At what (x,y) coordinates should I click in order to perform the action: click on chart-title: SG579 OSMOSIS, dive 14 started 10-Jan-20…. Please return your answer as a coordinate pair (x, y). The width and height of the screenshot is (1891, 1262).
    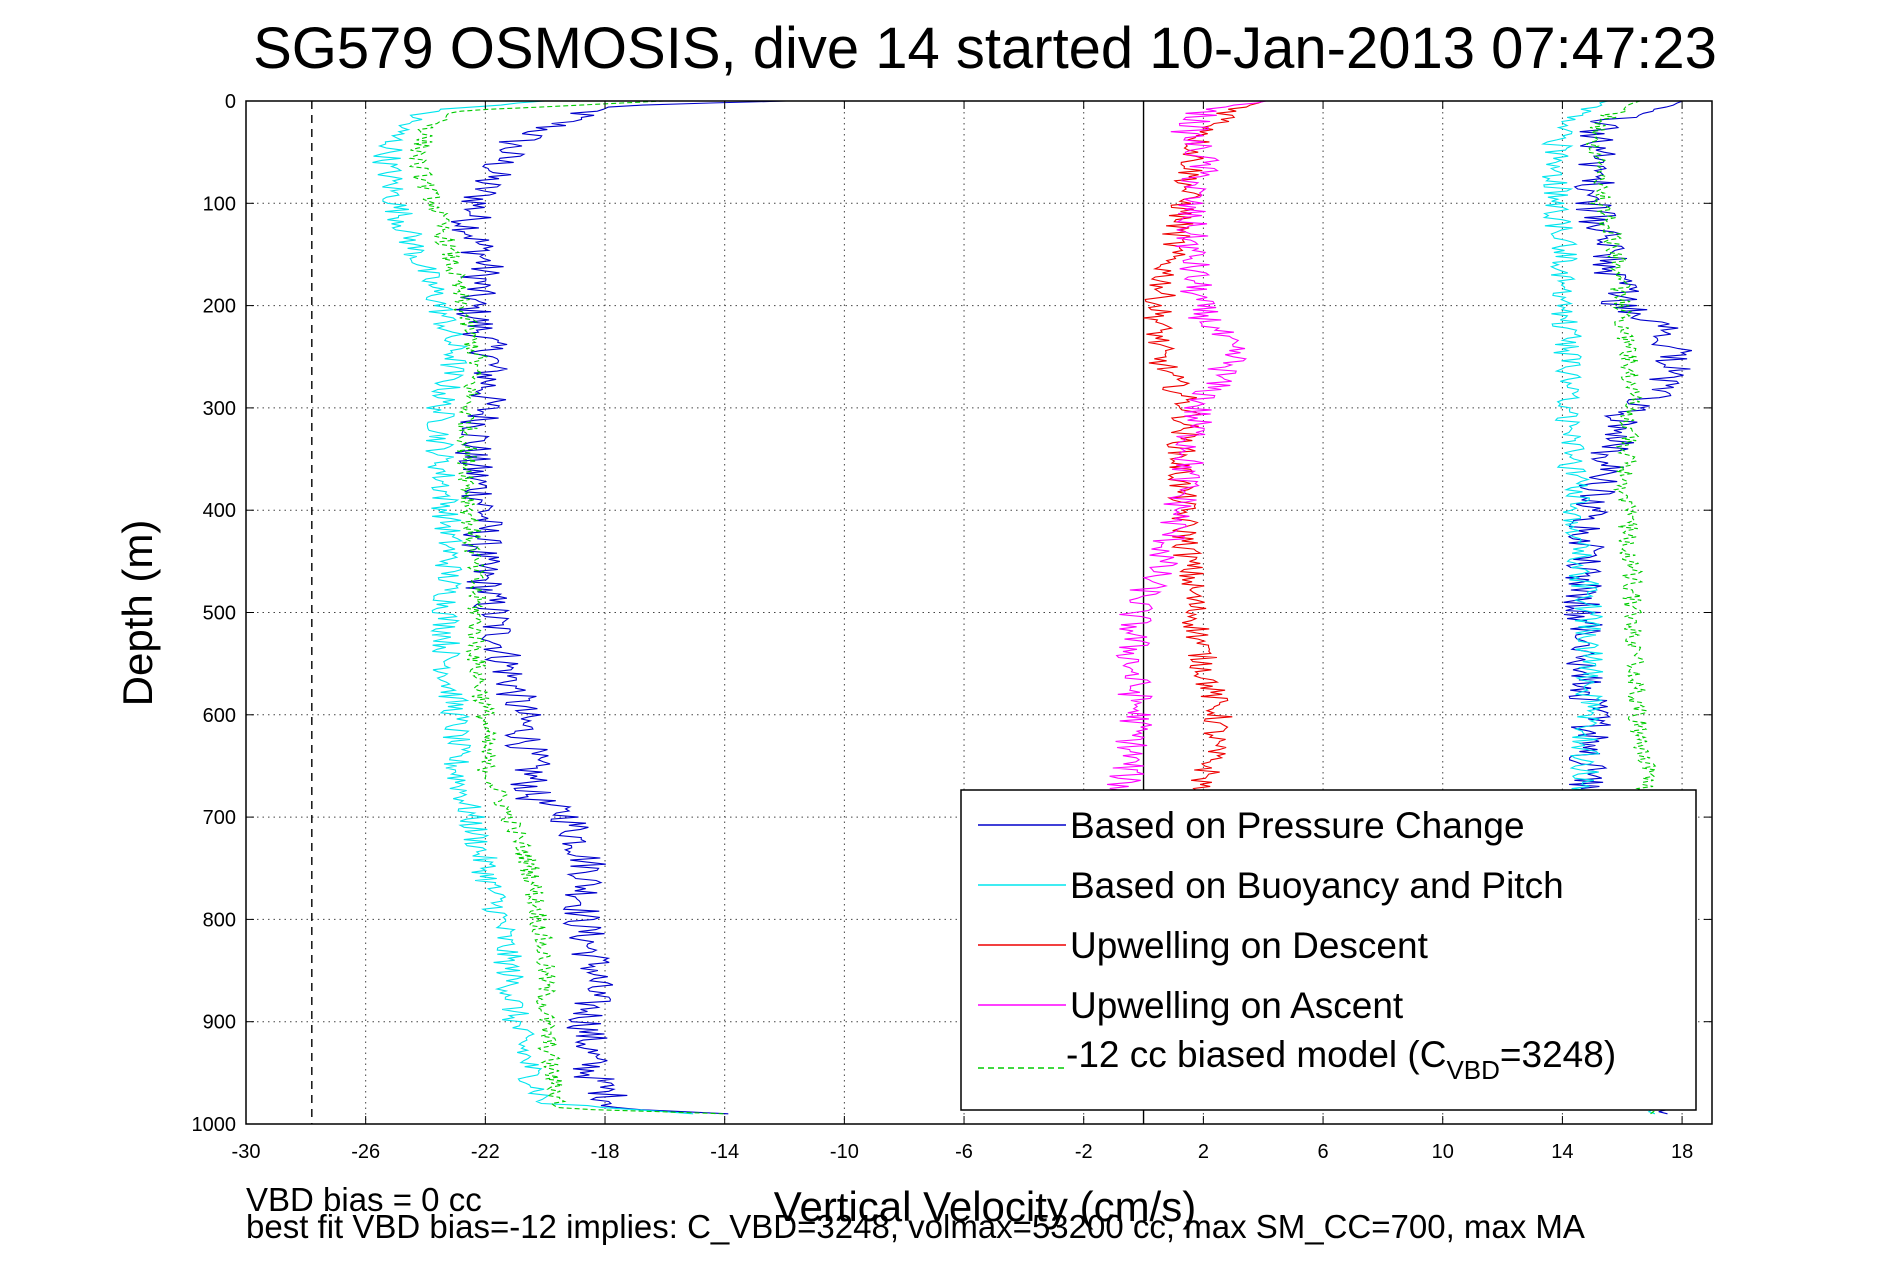
    Looking at the image, I should click on (985, 48).